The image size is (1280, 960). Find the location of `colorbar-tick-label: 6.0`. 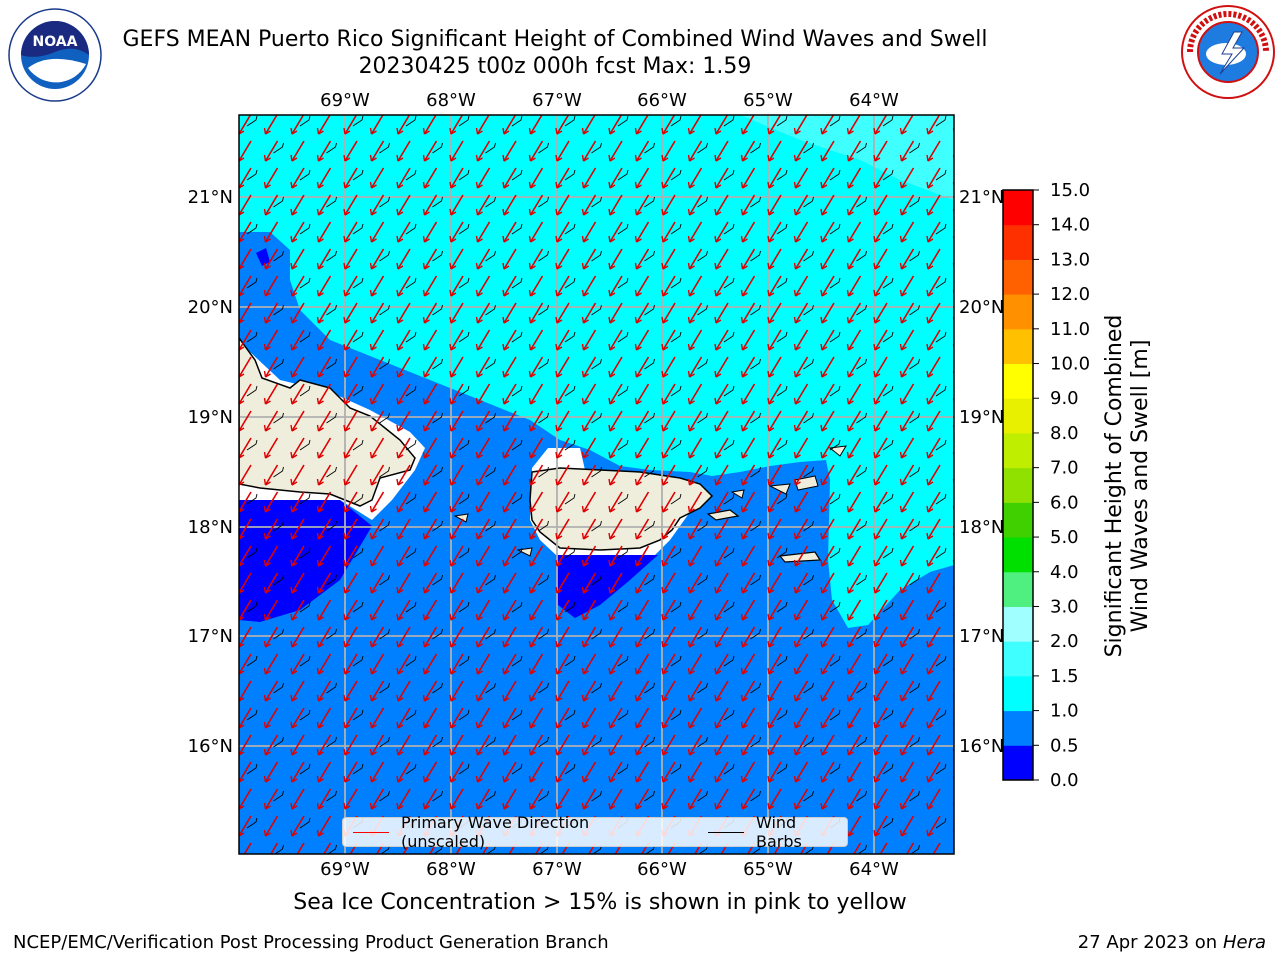

colorbar-tick-label: 6.0 is located at coordinates (1064, 502).